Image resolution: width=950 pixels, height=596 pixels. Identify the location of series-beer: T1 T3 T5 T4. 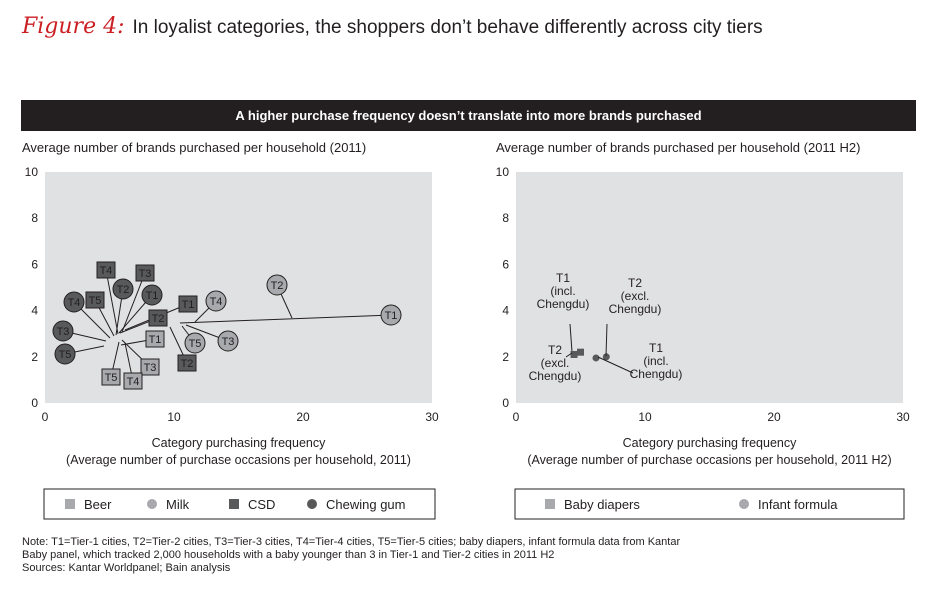
(133, 360).